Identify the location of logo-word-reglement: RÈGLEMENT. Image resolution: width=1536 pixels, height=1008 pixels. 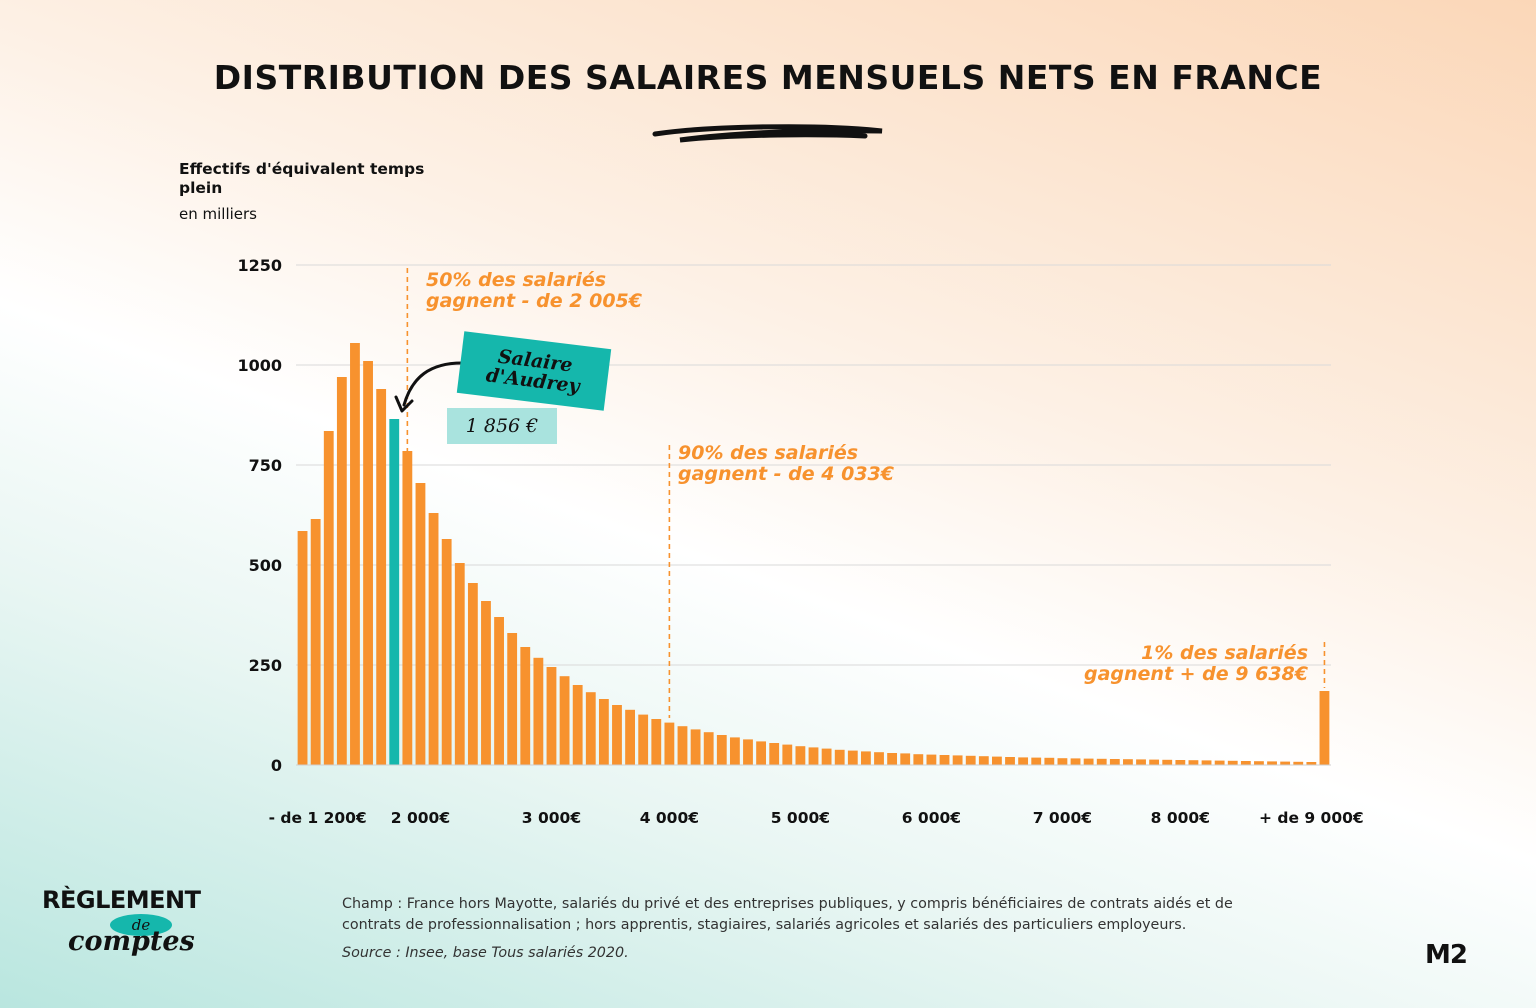
(121, 900).